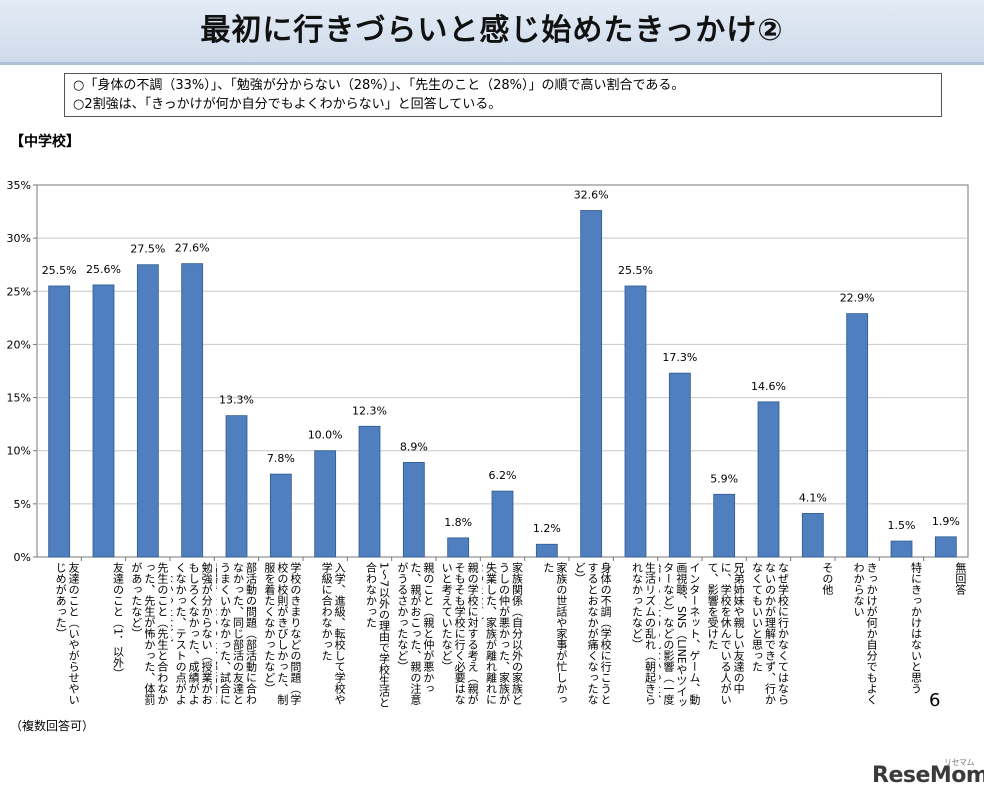 This screenshot has height=800, width=984. What do you see at coordinates (857, 298) in the screenshot?
I see `data-label: 22.9%` at bounding box center [857, 298].